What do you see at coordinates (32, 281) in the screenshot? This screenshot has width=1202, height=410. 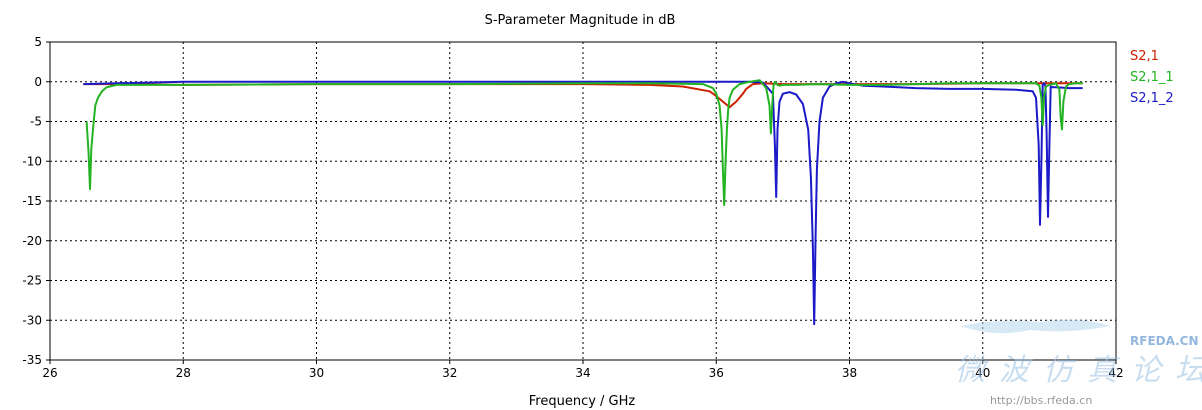 I see `y-tick-label: -25` at bounding box center [32, 281].